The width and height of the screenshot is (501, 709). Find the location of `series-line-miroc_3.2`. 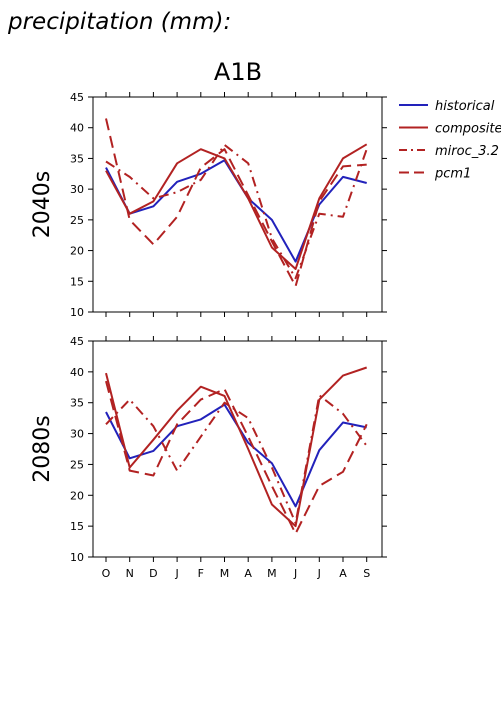

series-line-miroc_3.2 is located at coordinates (236, 211).